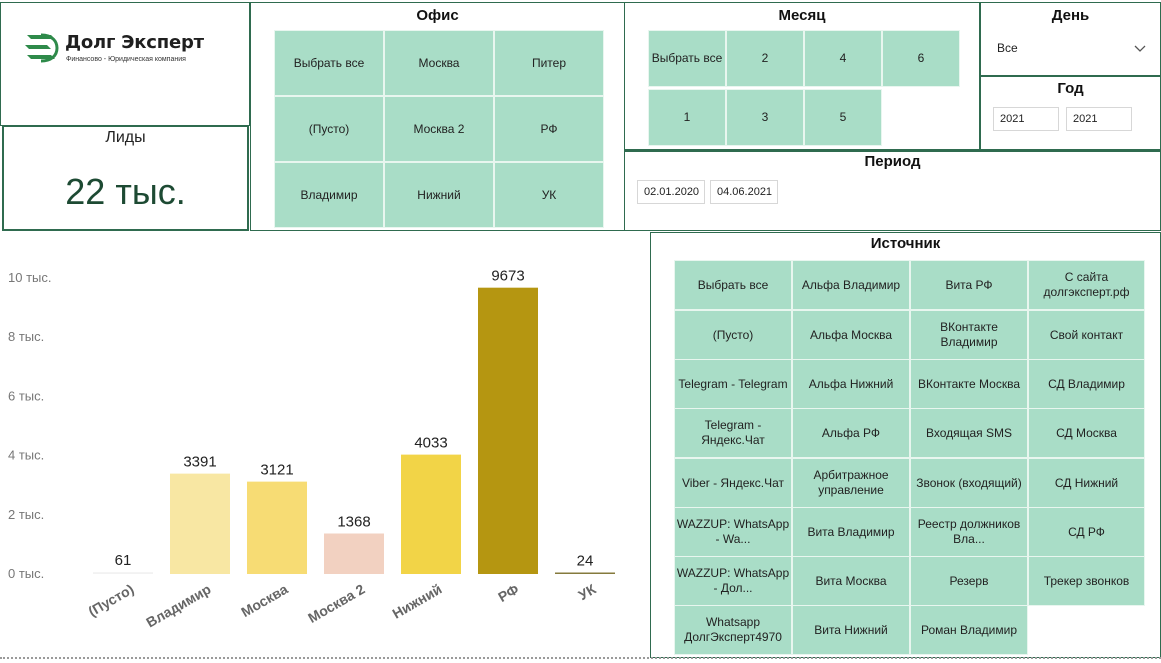  What do you see at coordinates (1140, 48) in the screenshot?
I see `chevron-down-icon` at bounding box center [1140, 48].